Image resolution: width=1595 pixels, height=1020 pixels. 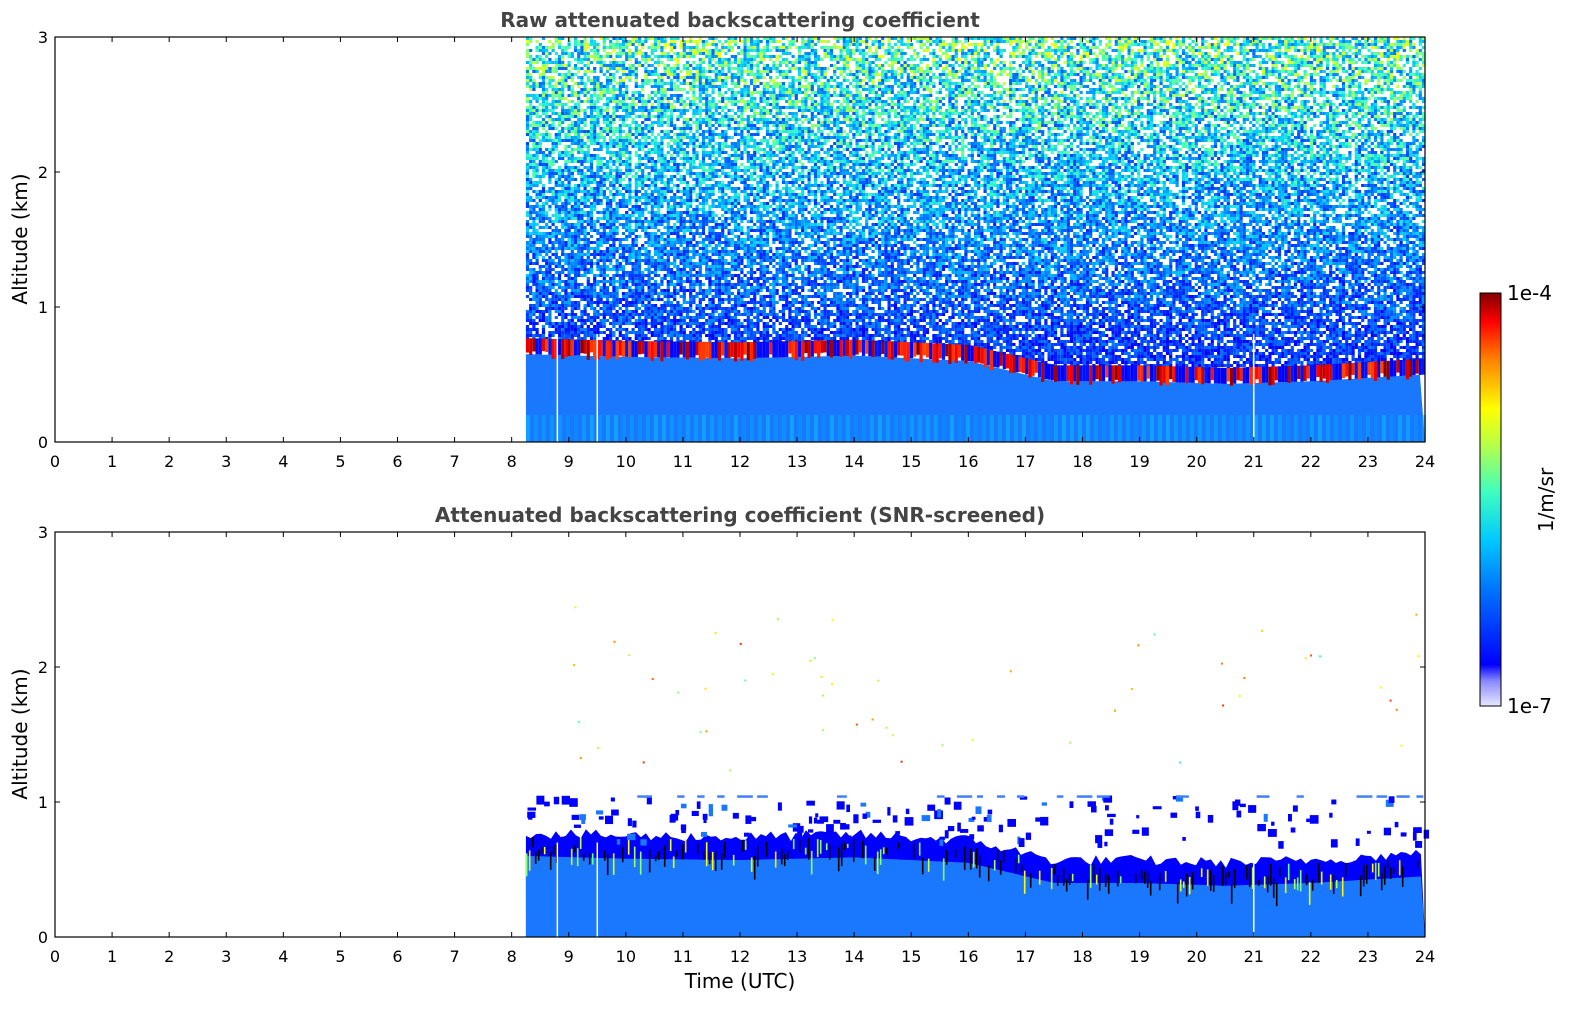 What do you see at coordinates (556, 349) in the screenshot?
I see `cloud-top-streak` at bounding box center [556, 349].